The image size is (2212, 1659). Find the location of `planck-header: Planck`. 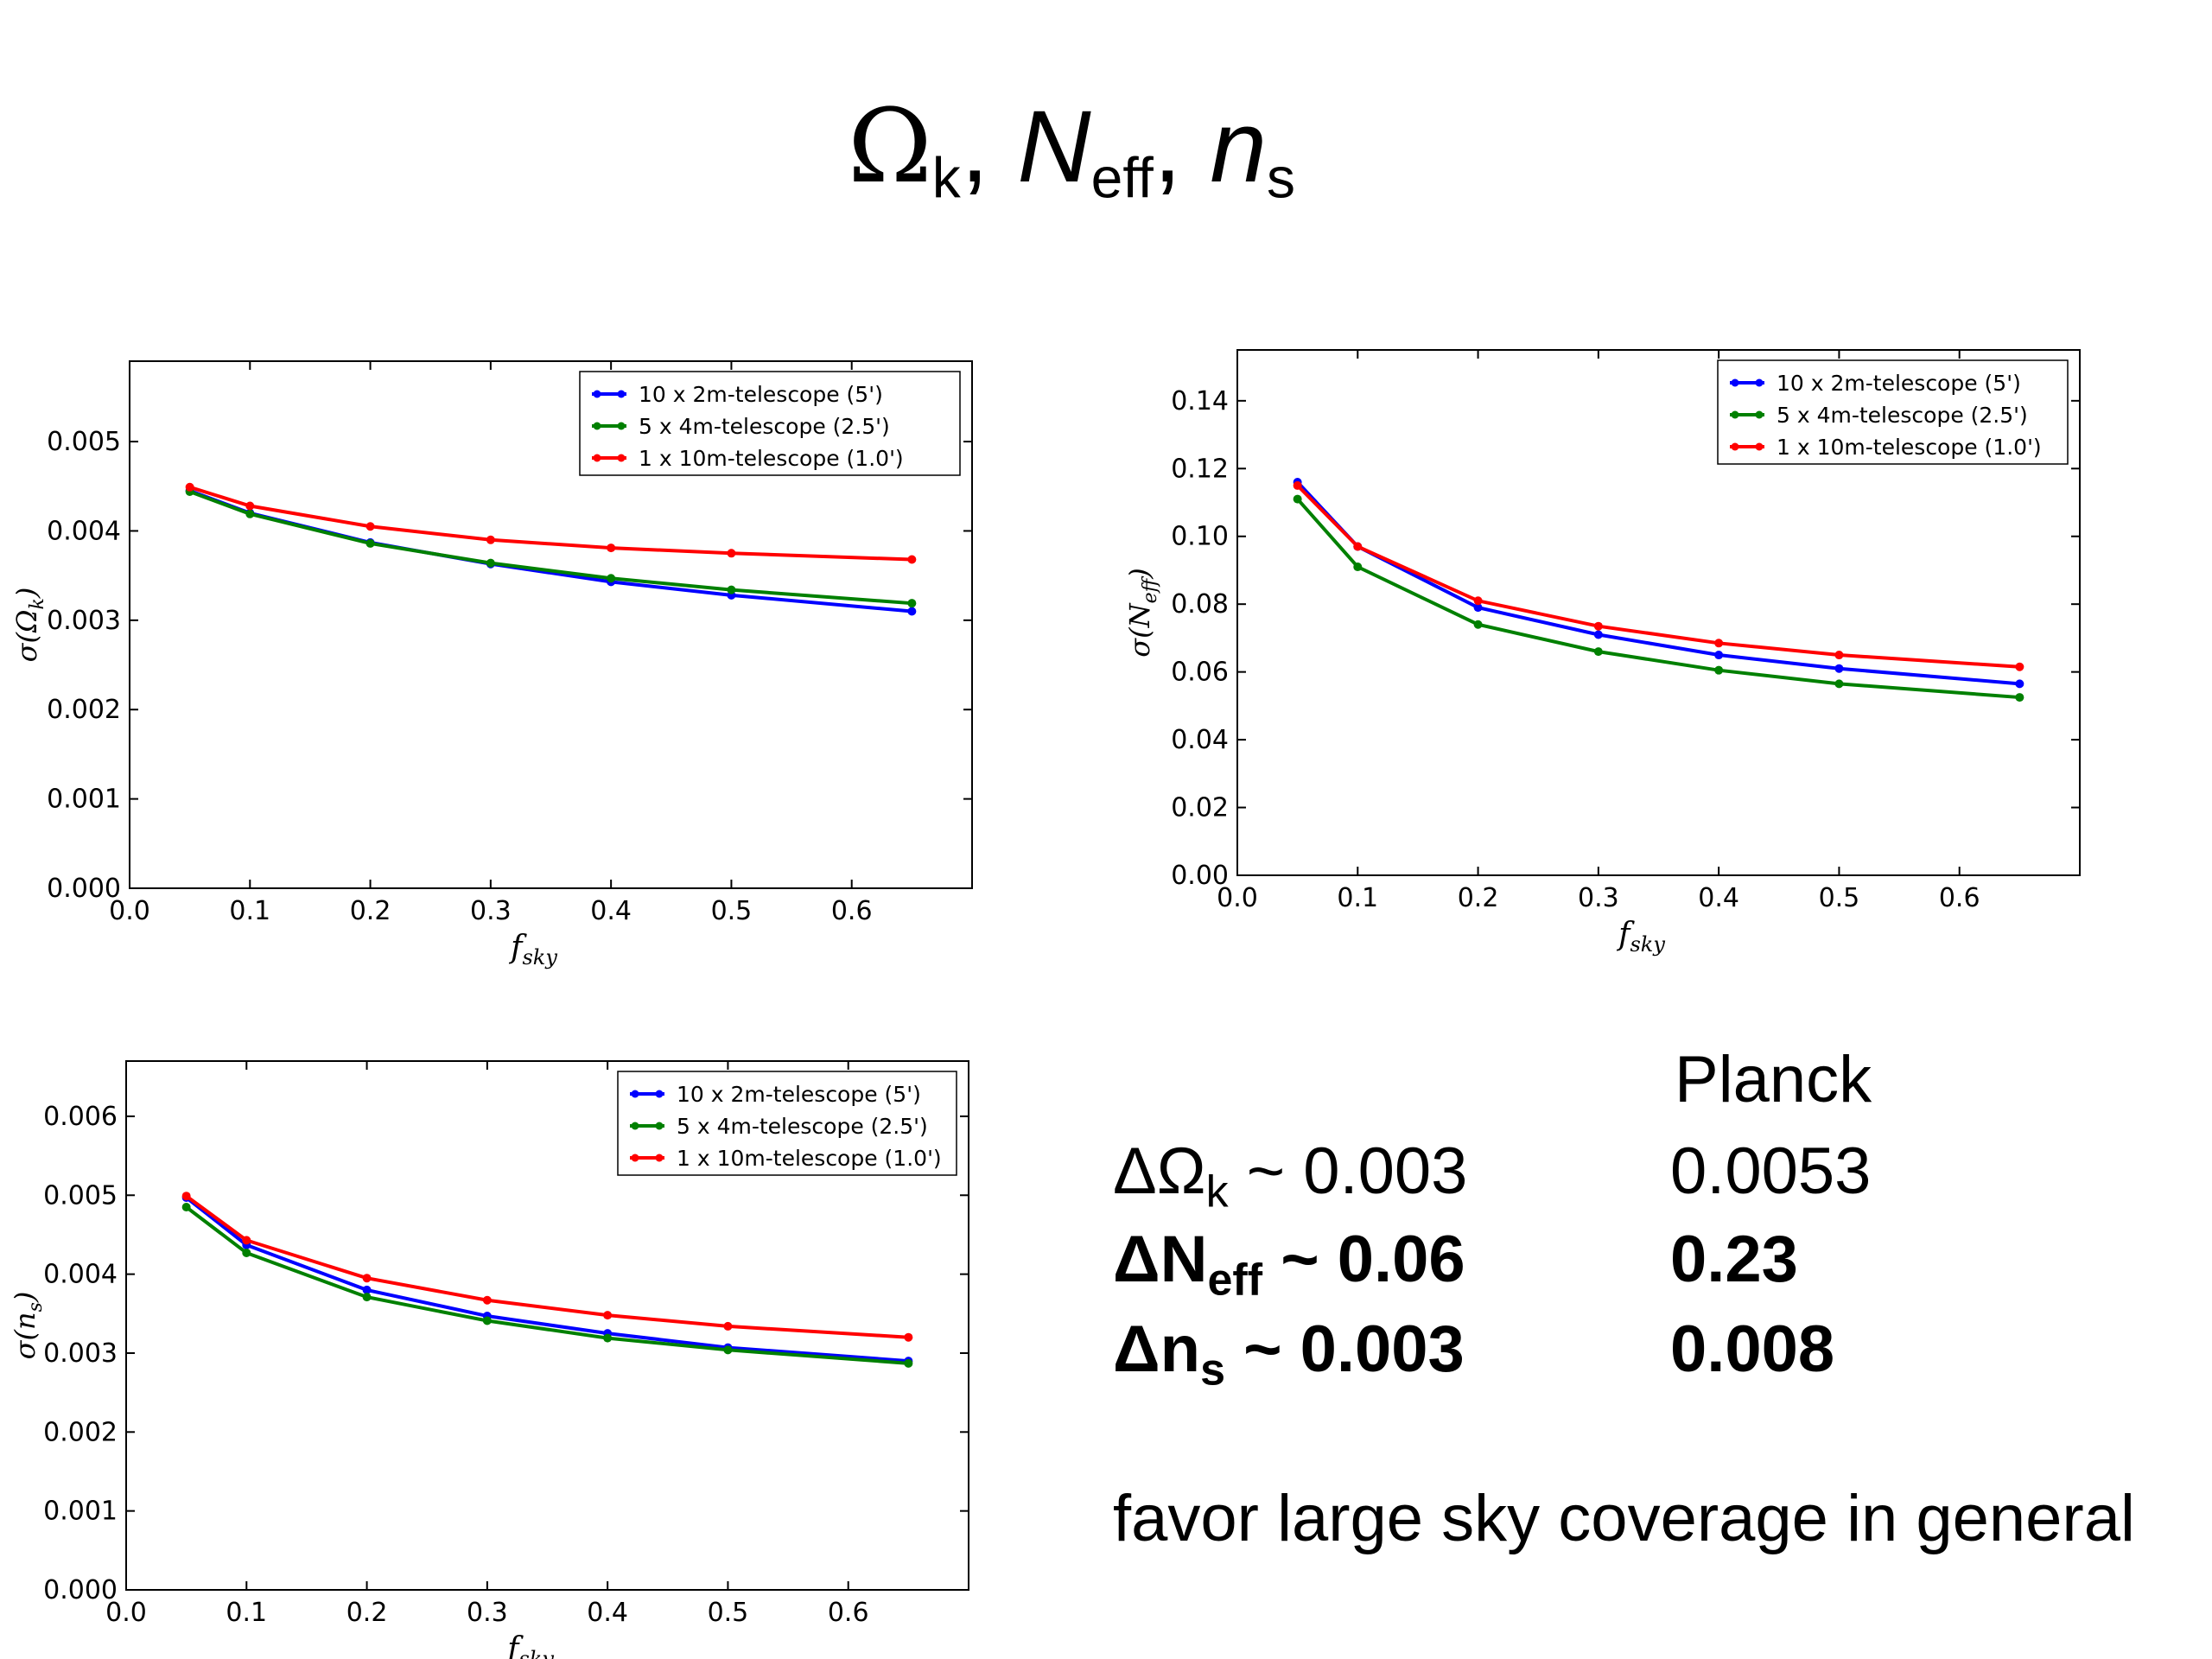

planck-header: Planck is located at coordinates (1773, 1079).